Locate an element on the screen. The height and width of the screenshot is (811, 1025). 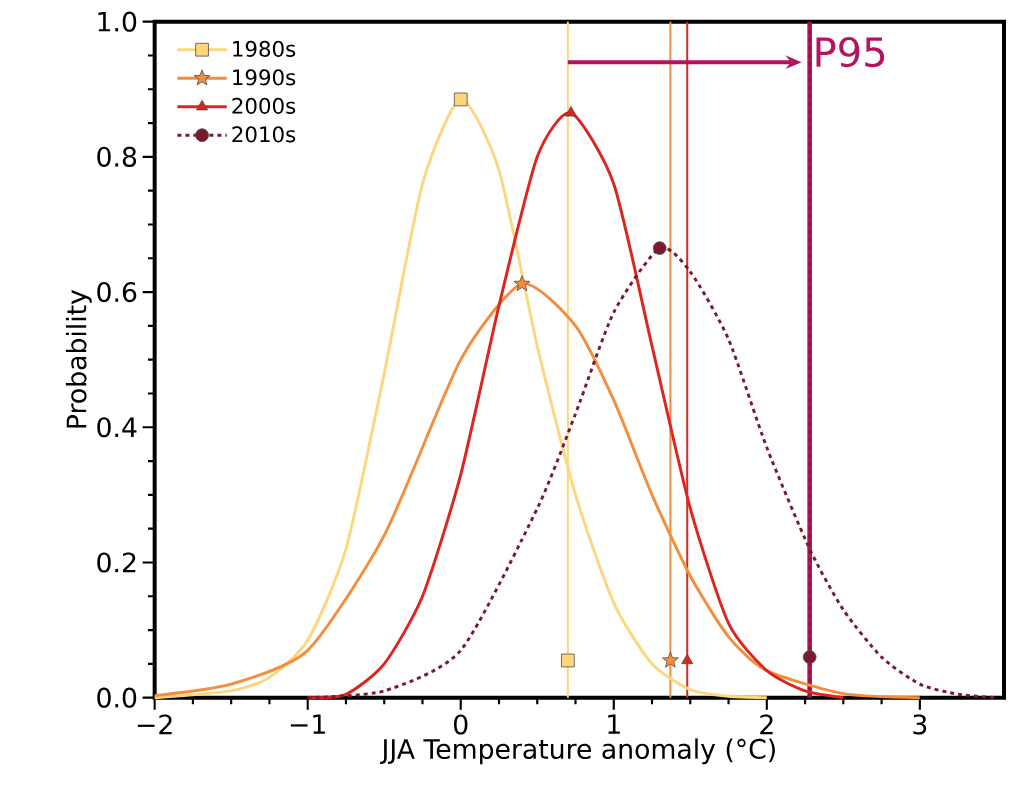
x-tick-label: −1 is located at coordinates (307, 724).